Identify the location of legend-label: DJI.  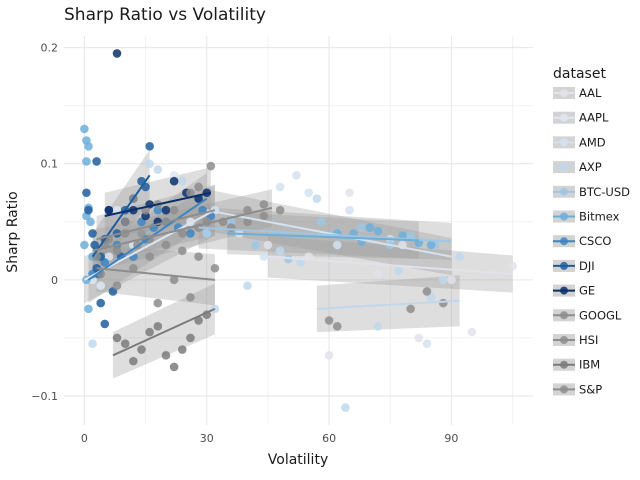
(587, 266).